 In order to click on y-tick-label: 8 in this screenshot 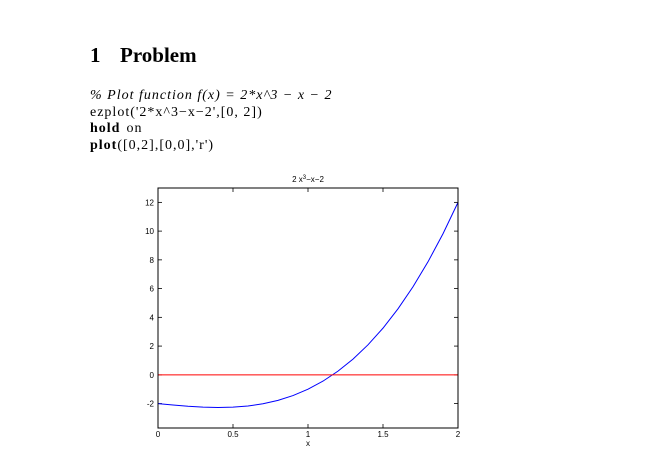, I will do `click(152, 260)`.